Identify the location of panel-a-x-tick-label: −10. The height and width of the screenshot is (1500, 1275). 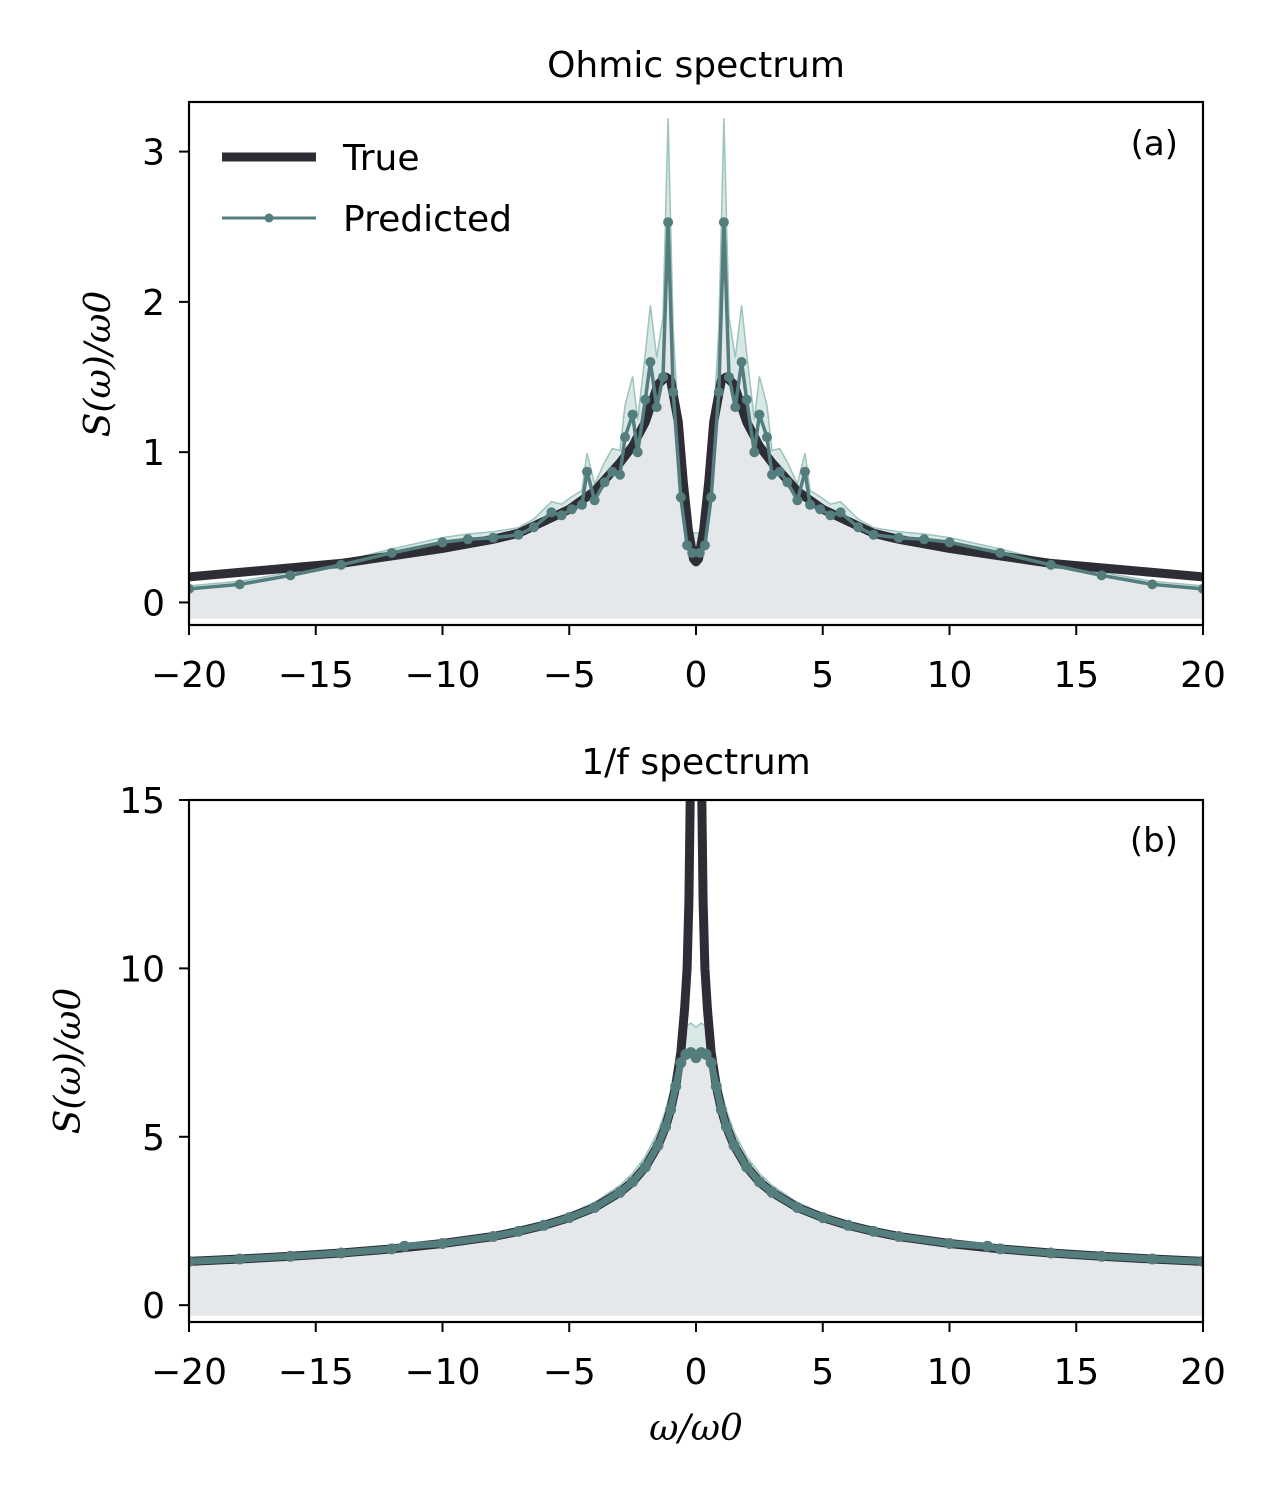
(443, 675).